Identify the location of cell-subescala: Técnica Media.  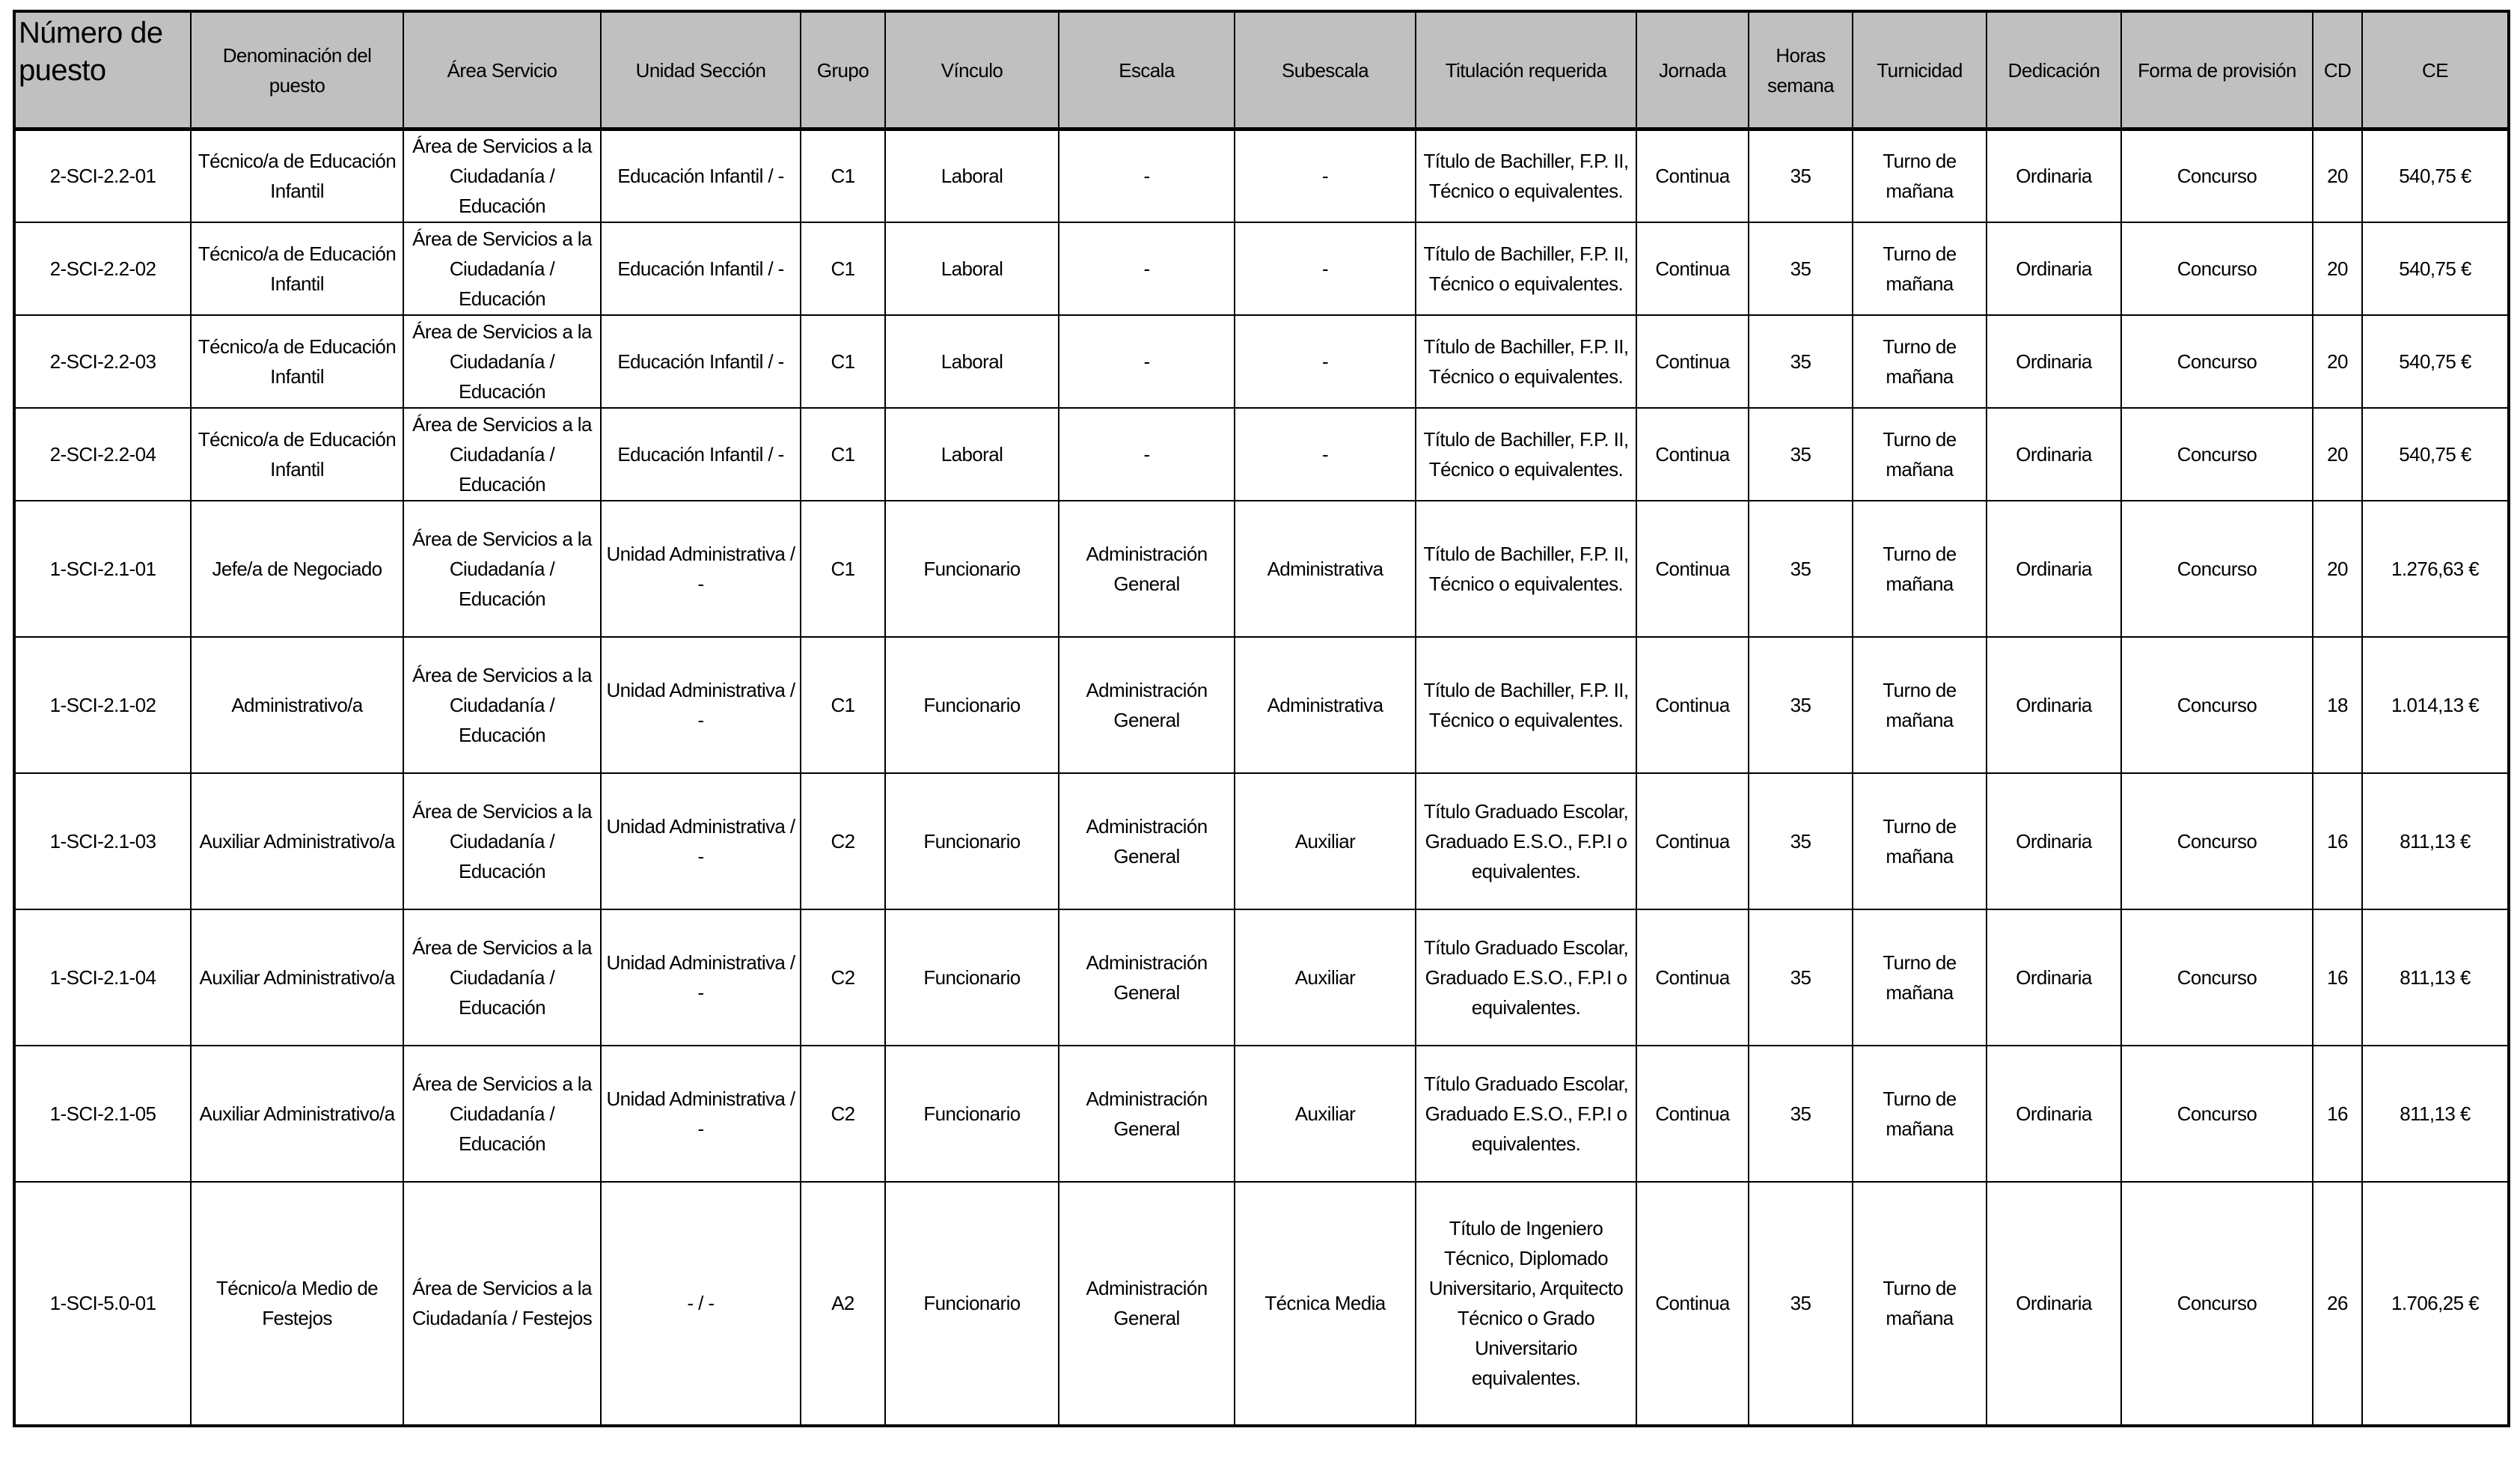
(1325, 1303).